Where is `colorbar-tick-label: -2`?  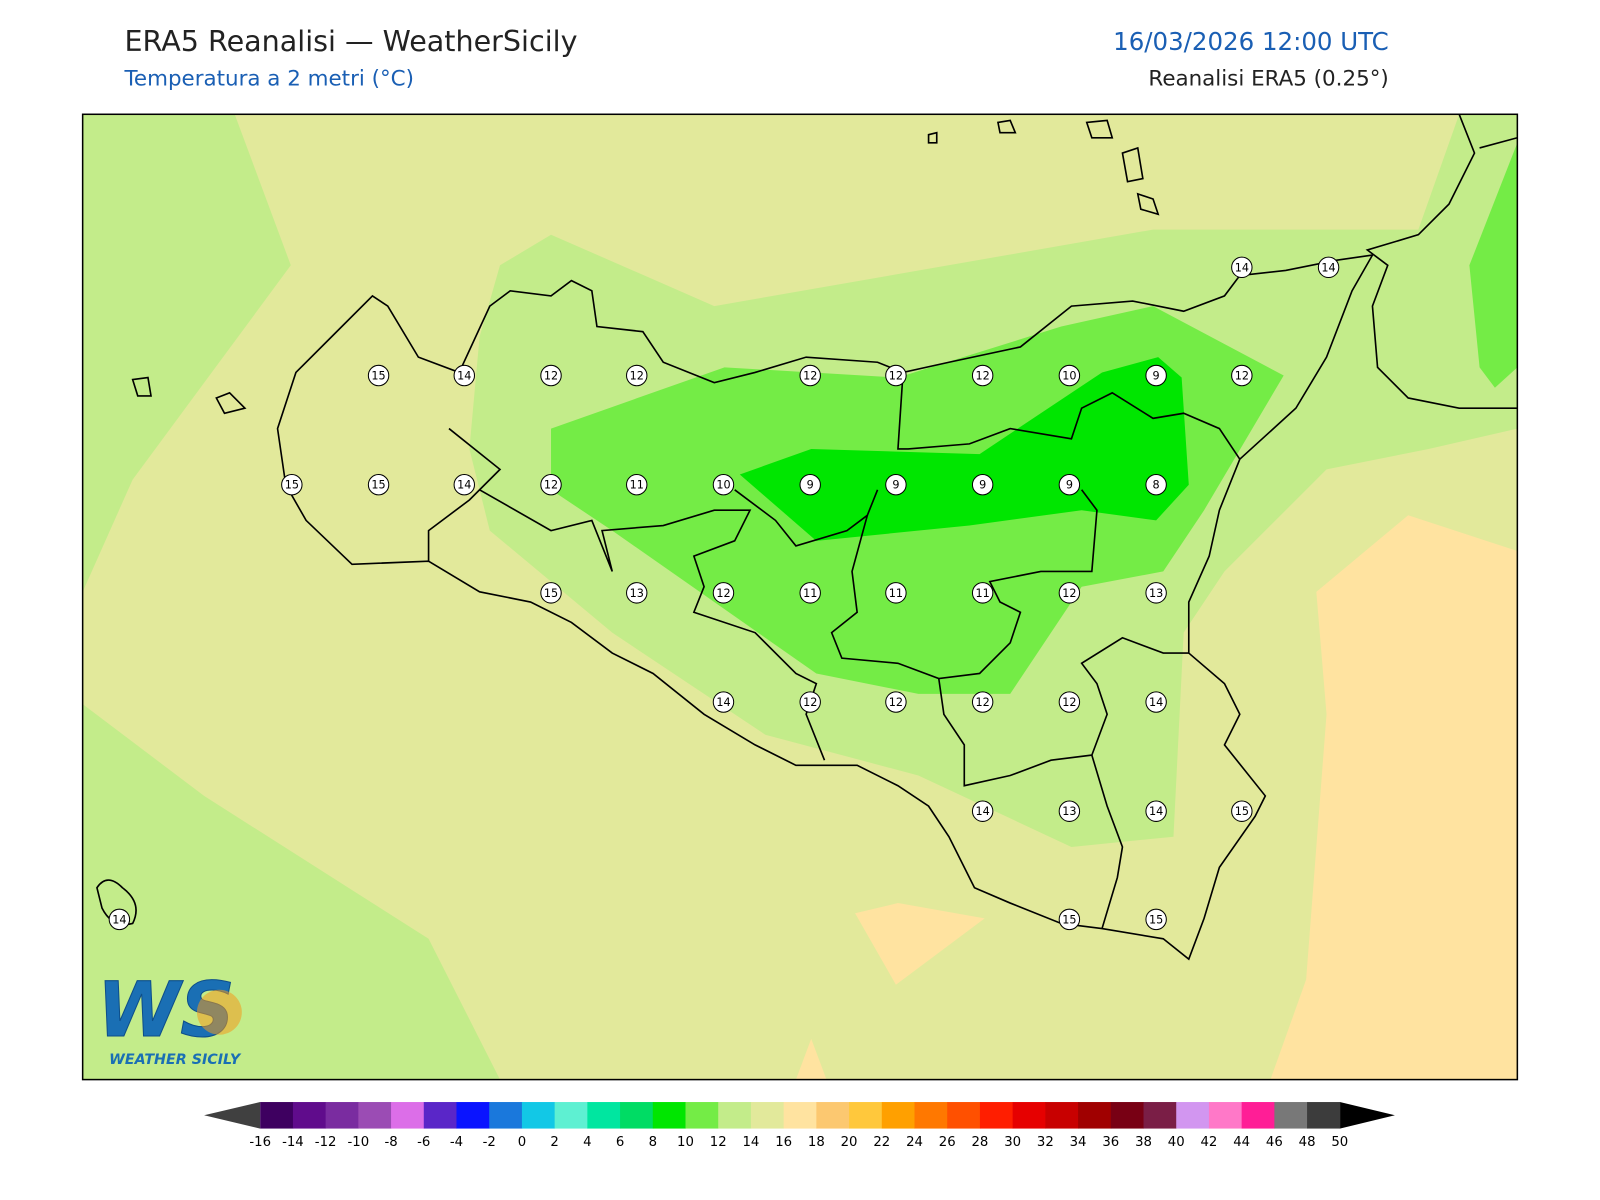
colorbar-tick-label: -2 is located at coordinates (489, 1142).